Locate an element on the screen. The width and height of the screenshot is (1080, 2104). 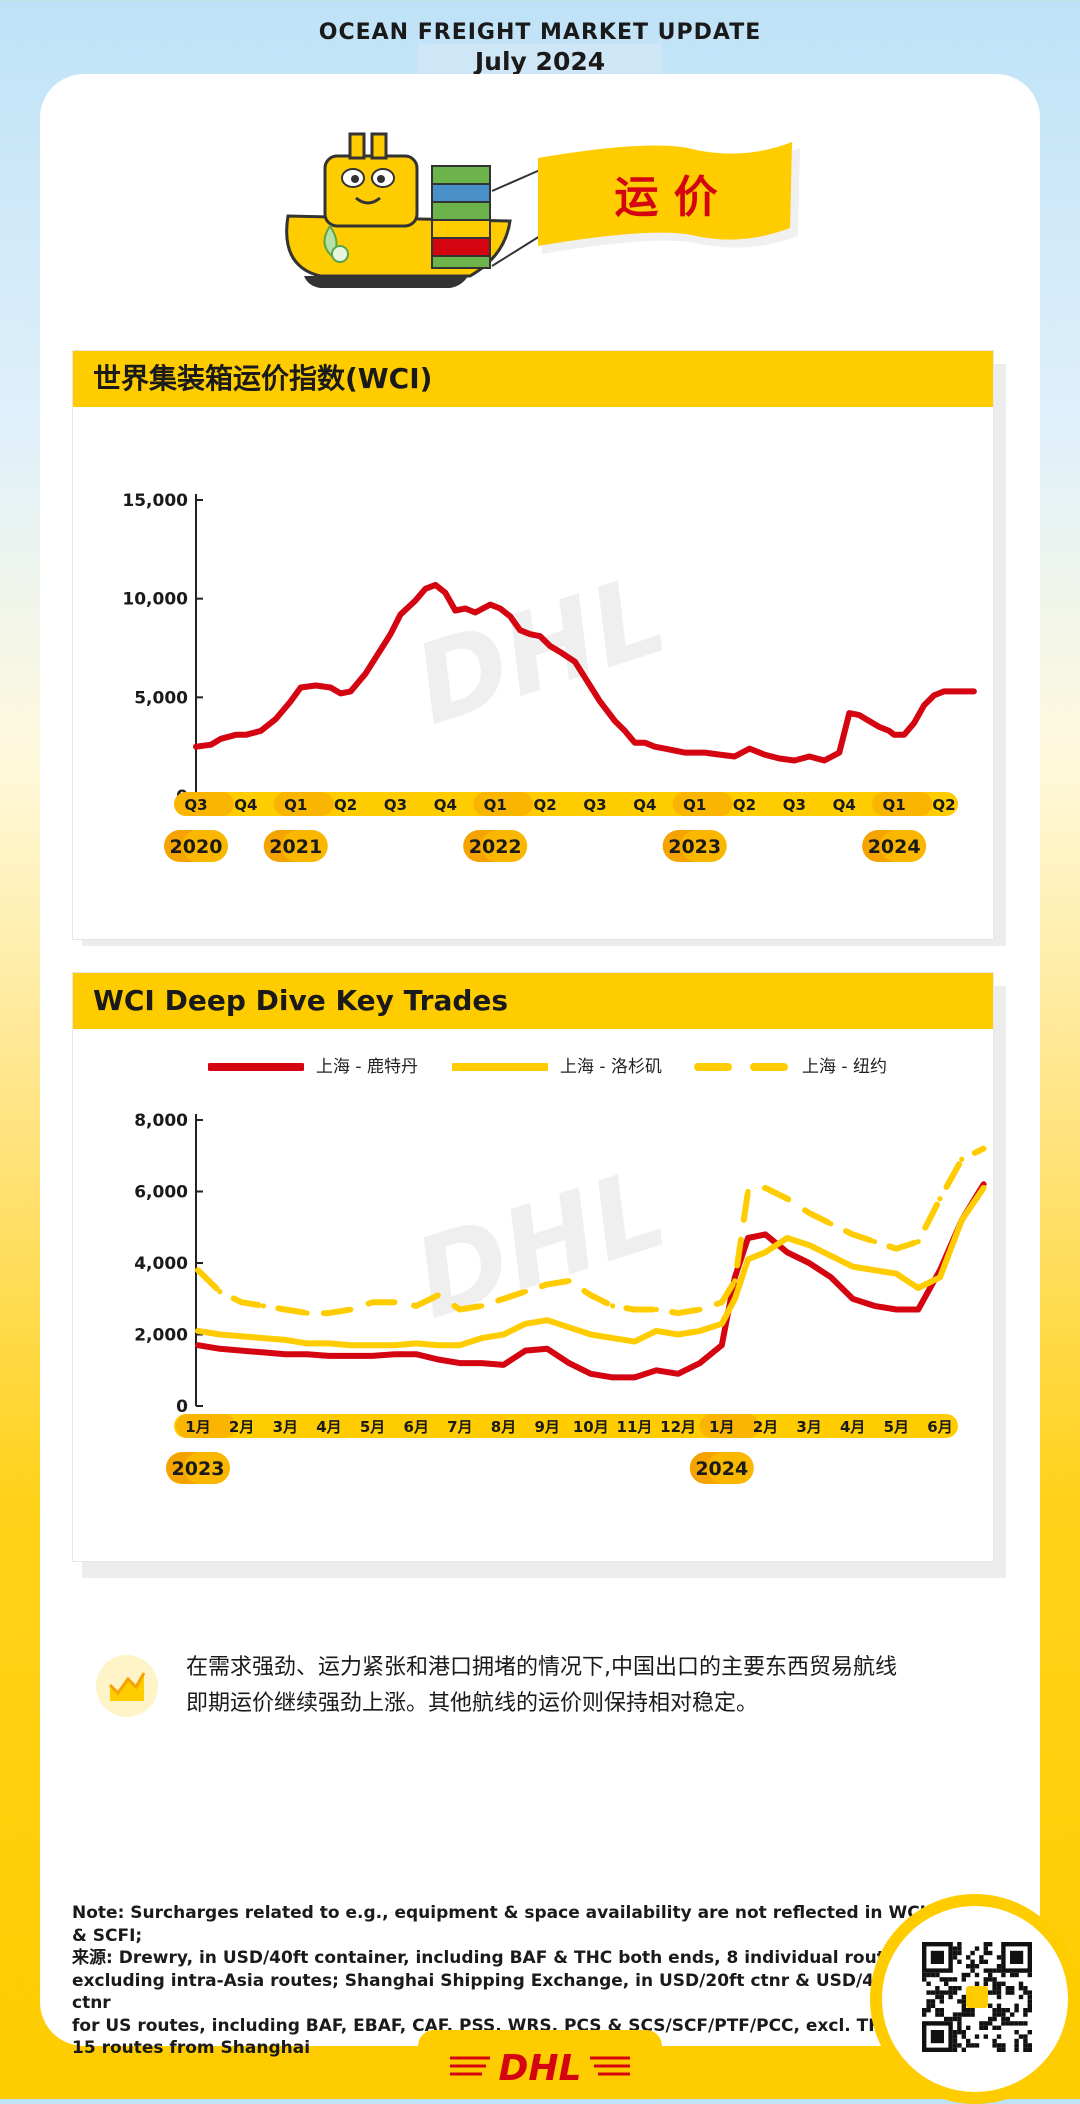
dhl-watermark-icon: DHL is located at coordinates (540, 1244).